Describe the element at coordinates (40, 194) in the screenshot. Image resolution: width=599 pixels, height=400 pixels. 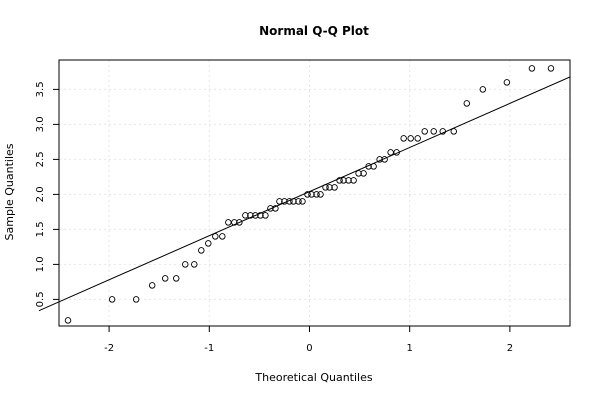
I see `y-tick-label: 2.0` at that location.